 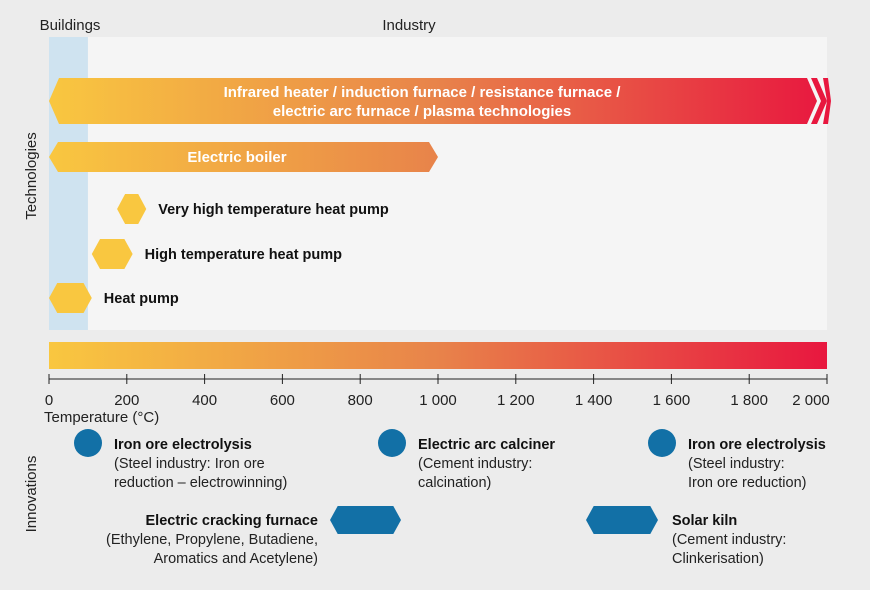 What do you see at coordinates (704, 521) in the screenshot?
I see `innovation-title: Solar kiln` at bounding box center [704, 521].